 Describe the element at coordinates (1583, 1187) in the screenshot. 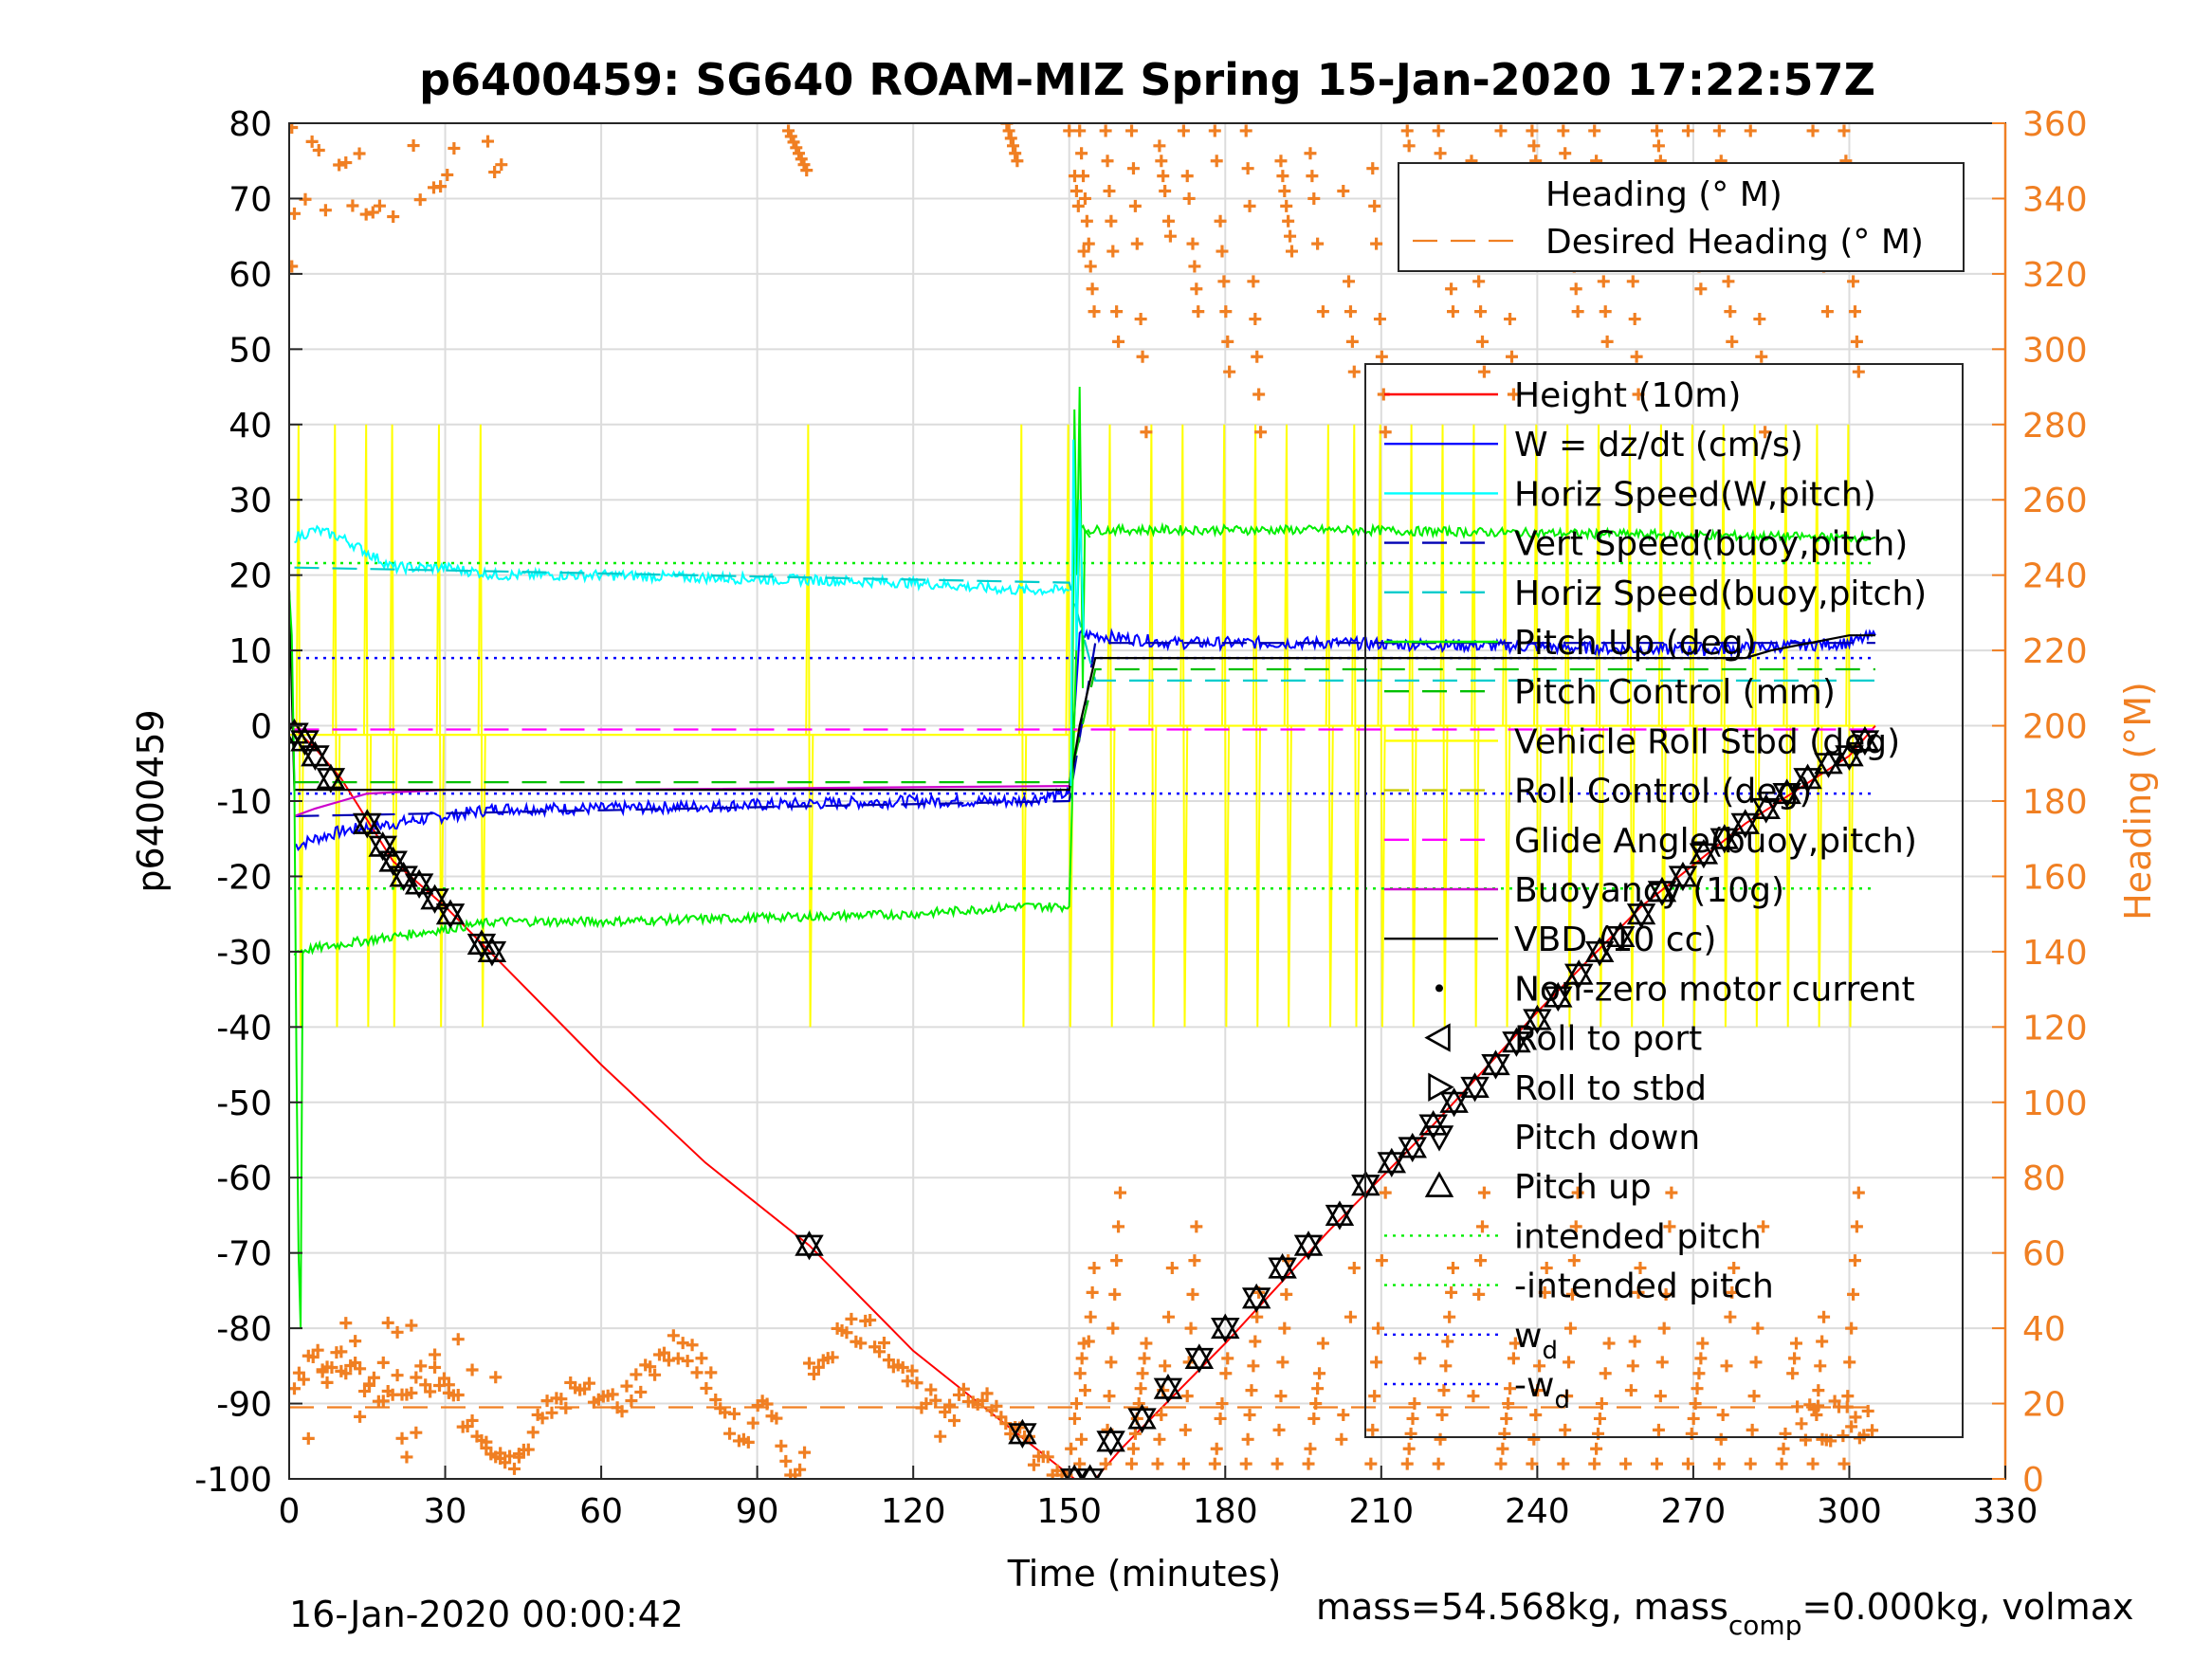

I see `legend-label: Pitch up` at that location.